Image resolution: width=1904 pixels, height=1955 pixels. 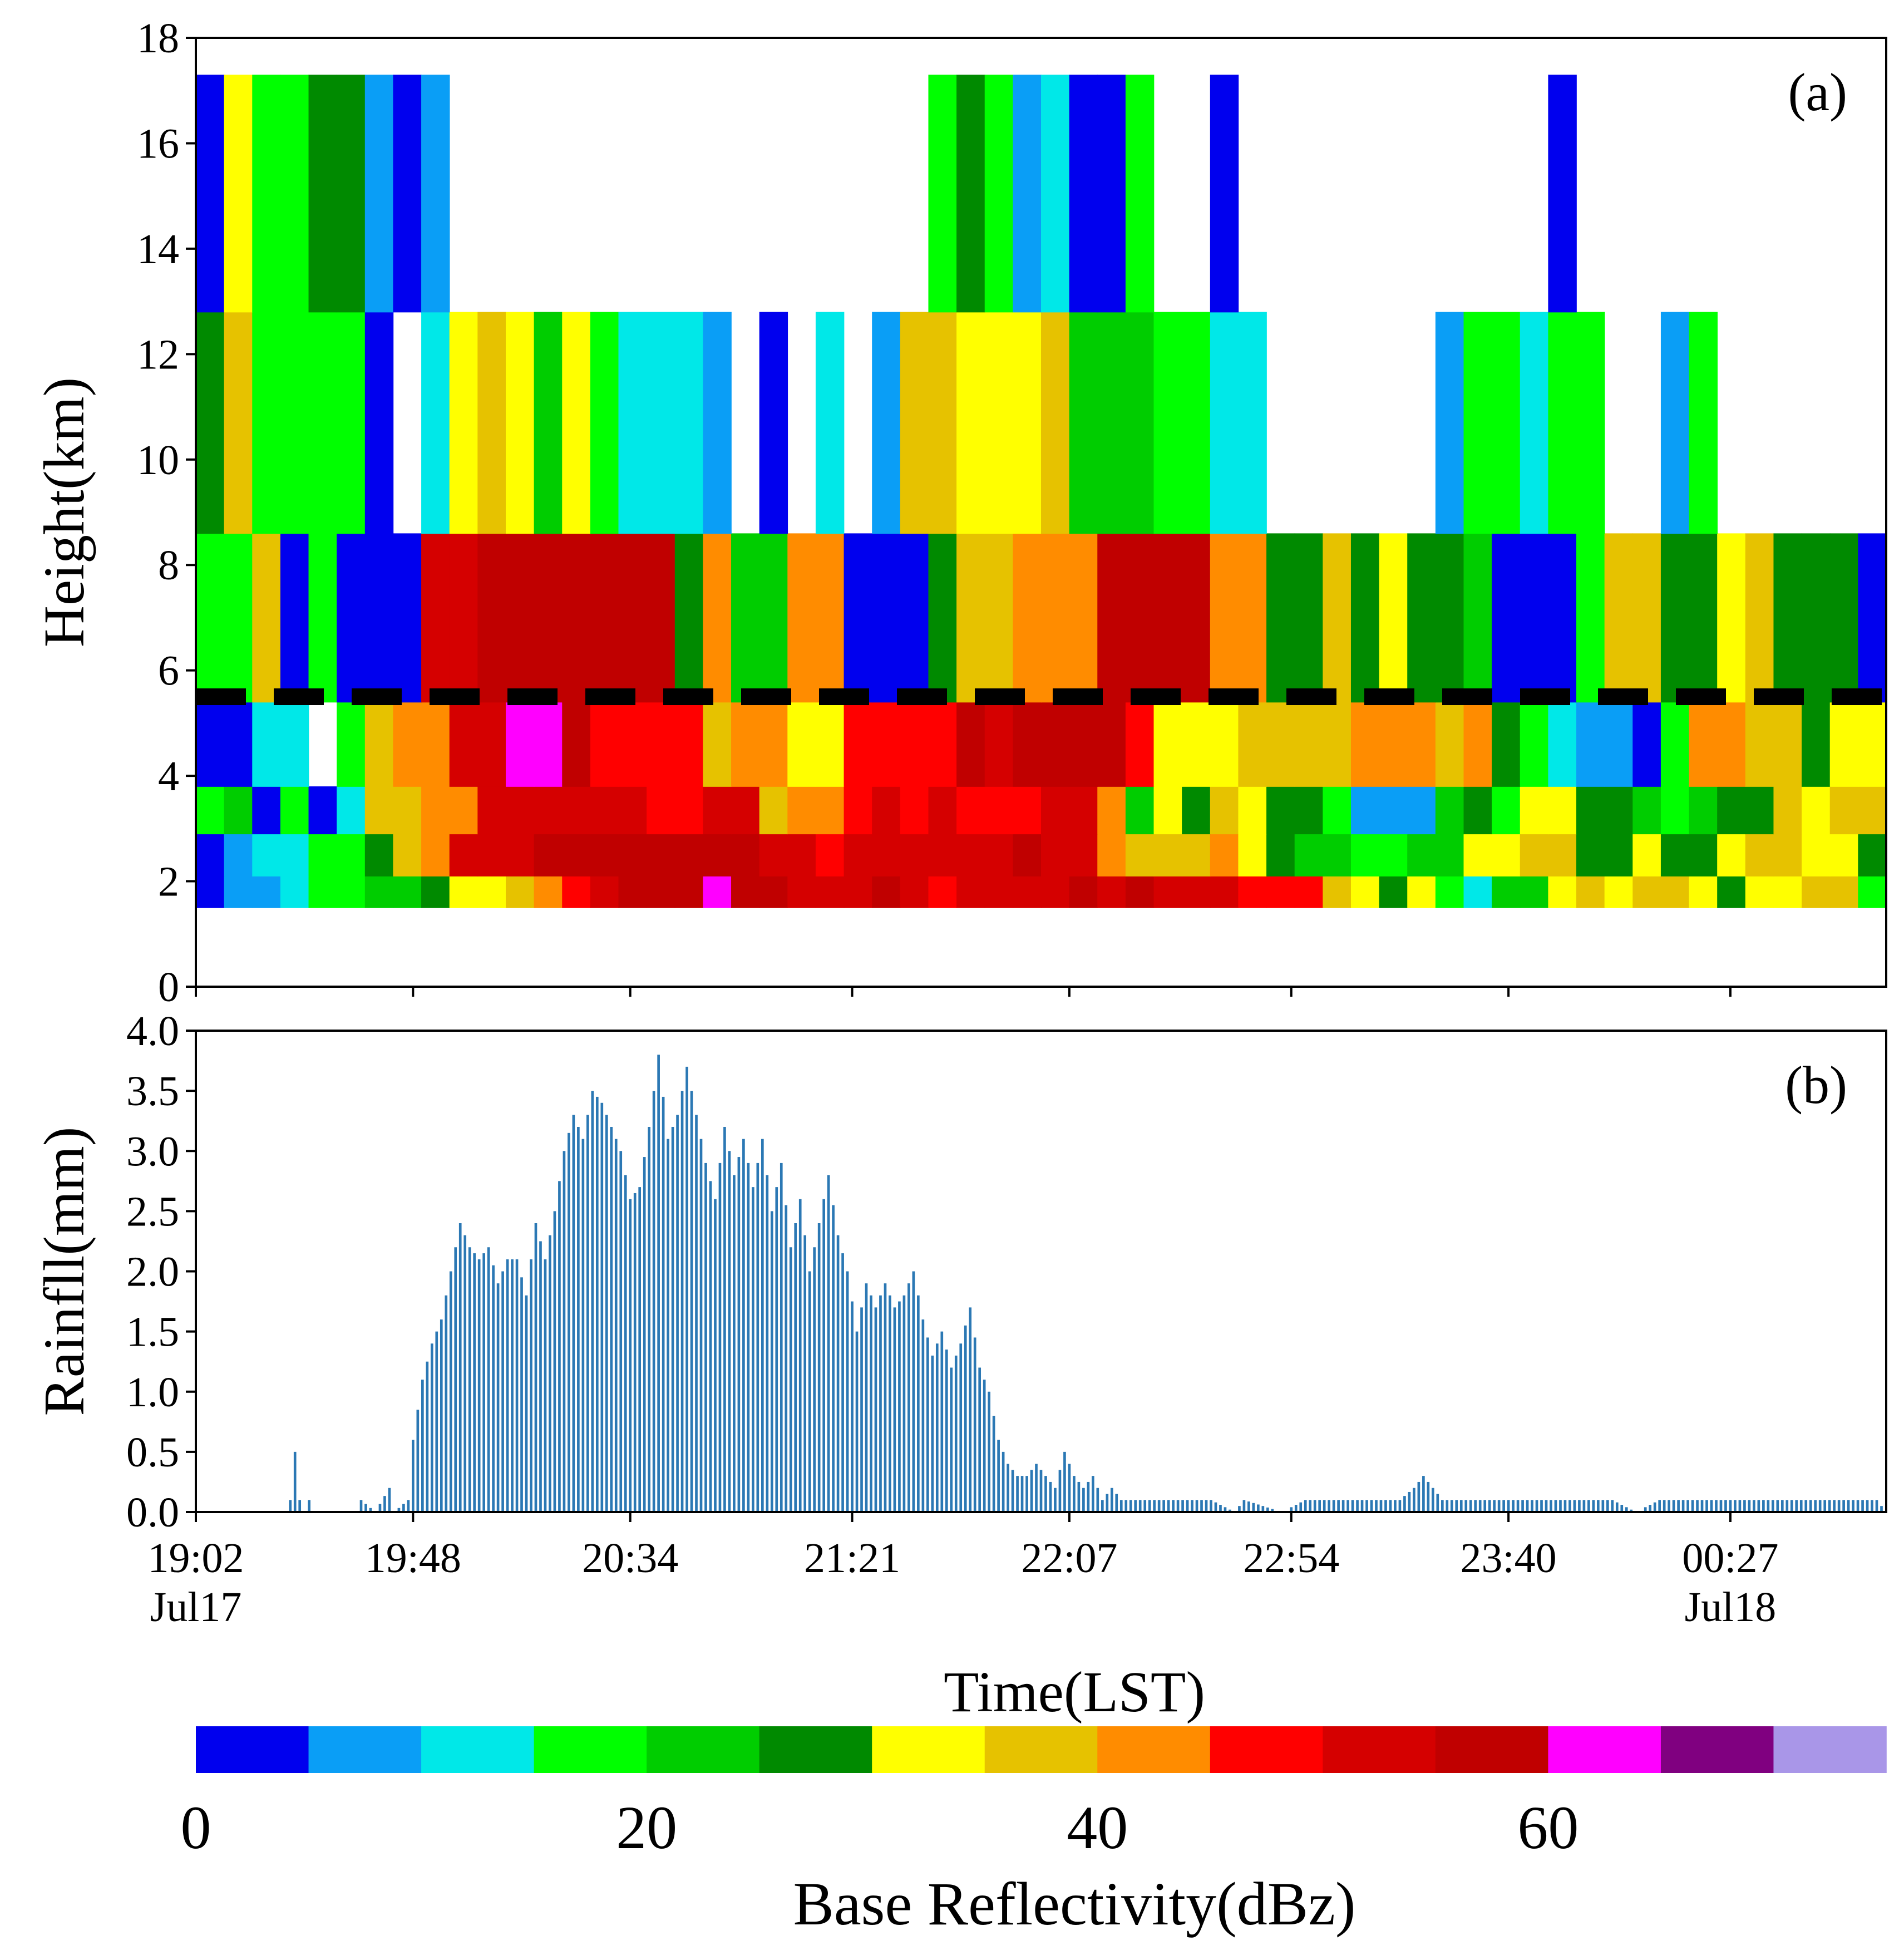 I want to click on colorbar-cells, so click(x=1041, y=1750).